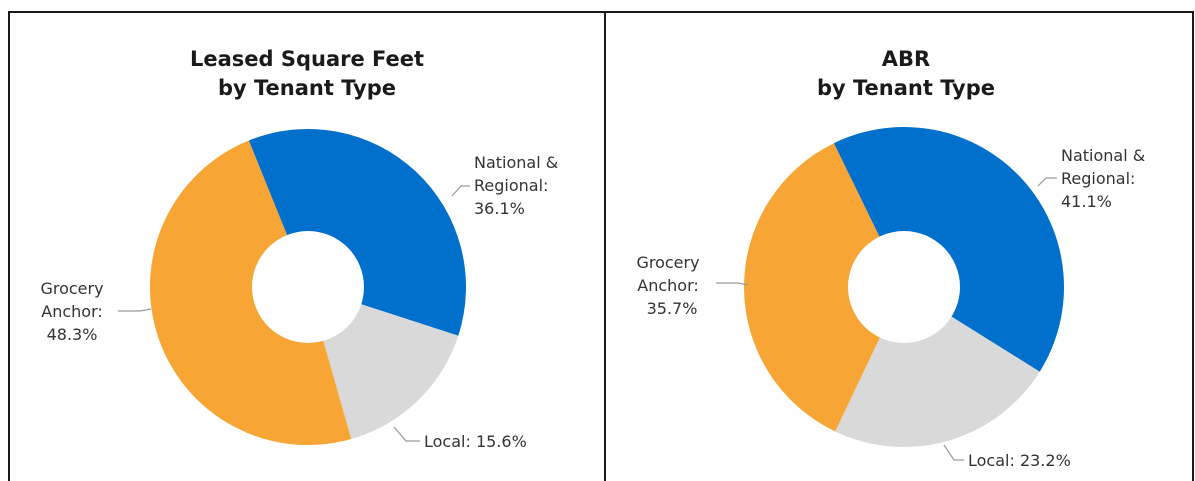 The height and width of the screenshot is (481, 1195). Describe the element at coordinates (605, 246) in the screenshot. I see `panel-divider` at that location.